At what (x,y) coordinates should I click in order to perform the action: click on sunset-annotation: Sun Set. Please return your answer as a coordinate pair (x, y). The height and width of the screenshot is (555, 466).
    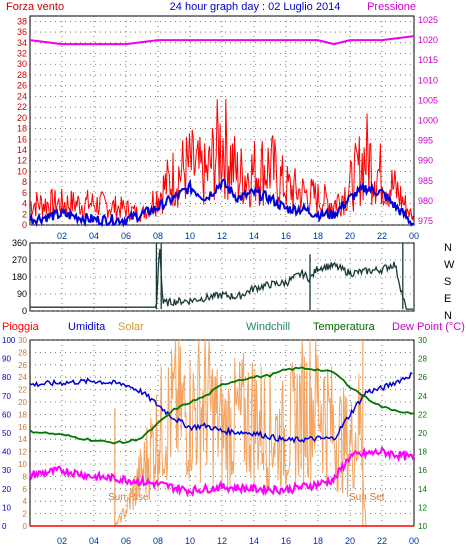
    Looking at the image, I should click on (367, 497).